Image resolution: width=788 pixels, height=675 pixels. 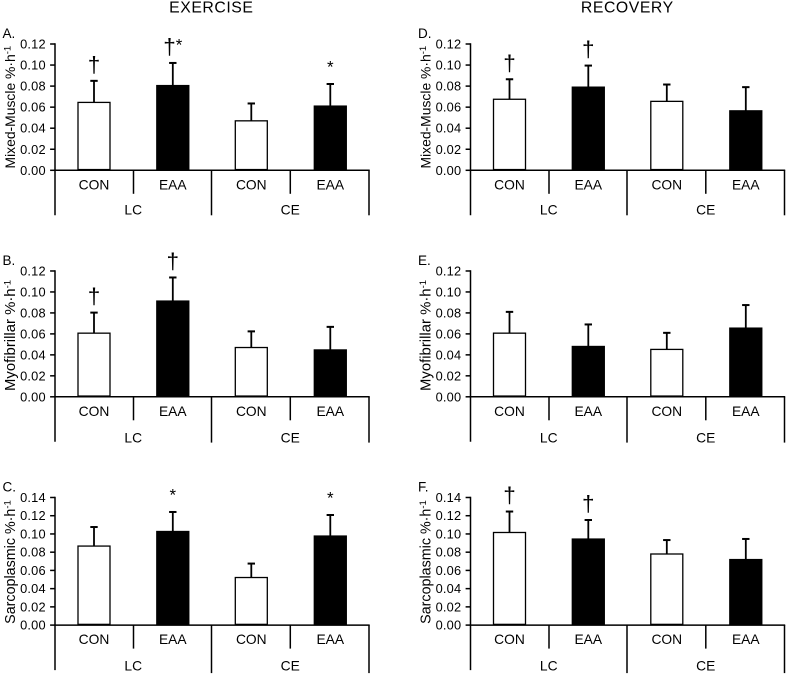 What do you see at coordinates (627, 8) in the screenshot?
I see `svg-text: RECOVERY` at bounding box center [627, 8].